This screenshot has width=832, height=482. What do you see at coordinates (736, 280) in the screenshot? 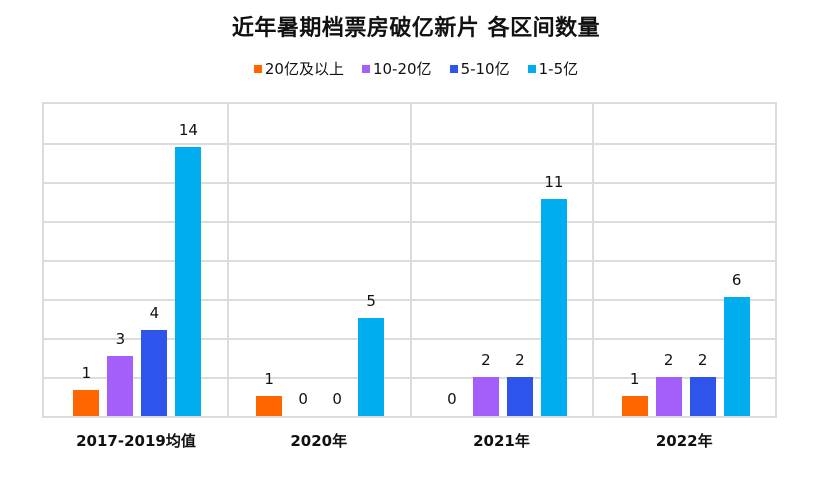
I see `data-label: 6` at bounding box center [736, 280].